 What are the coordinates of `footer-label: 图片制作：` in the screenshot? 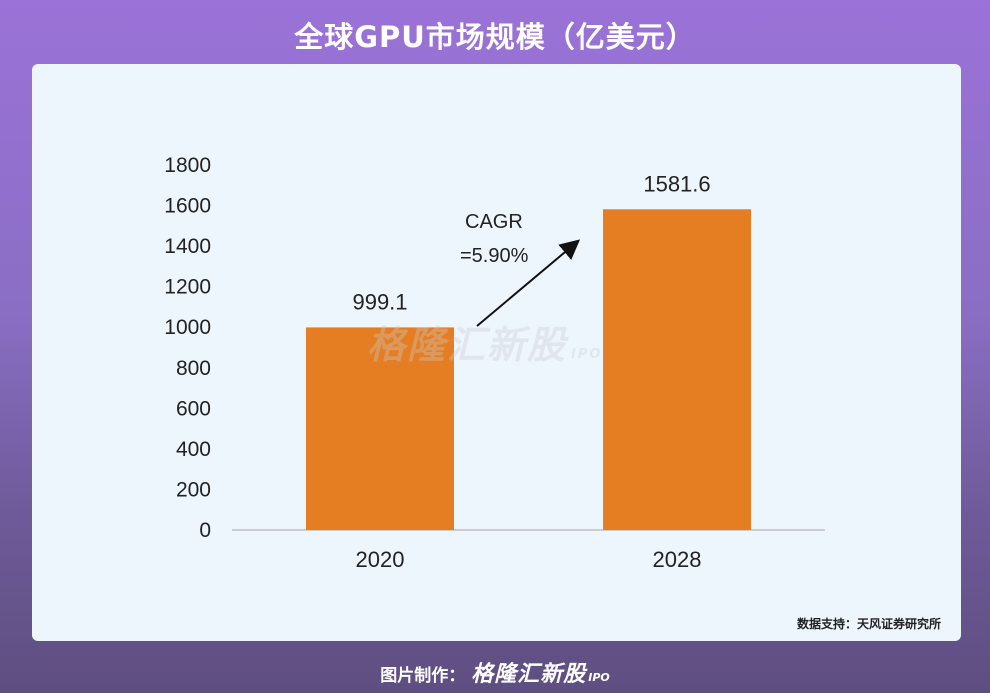 It's located at (423, 676).